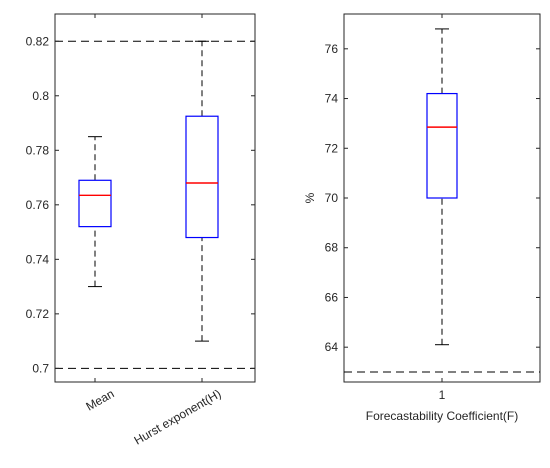 The width and height of the screenshot is (550, 468). Describe the element at coordinates (442, 416) in the screenshot. I see `x-axis-label: Forecastability Coefficient(F)` at that location.